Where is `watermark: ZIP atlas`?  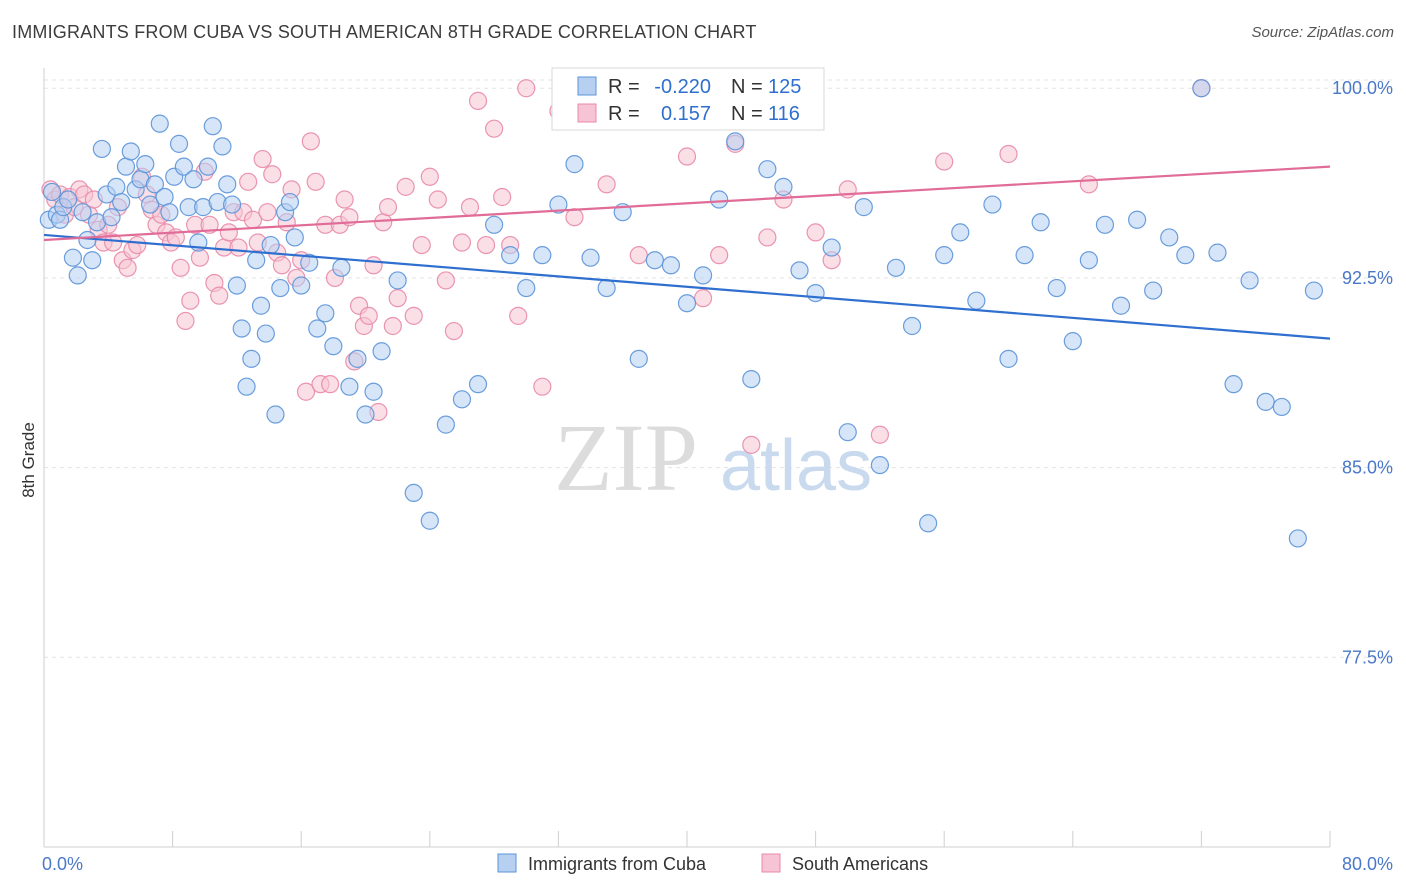
watermark: ZIP atlas is located at coordinates (713, 457).